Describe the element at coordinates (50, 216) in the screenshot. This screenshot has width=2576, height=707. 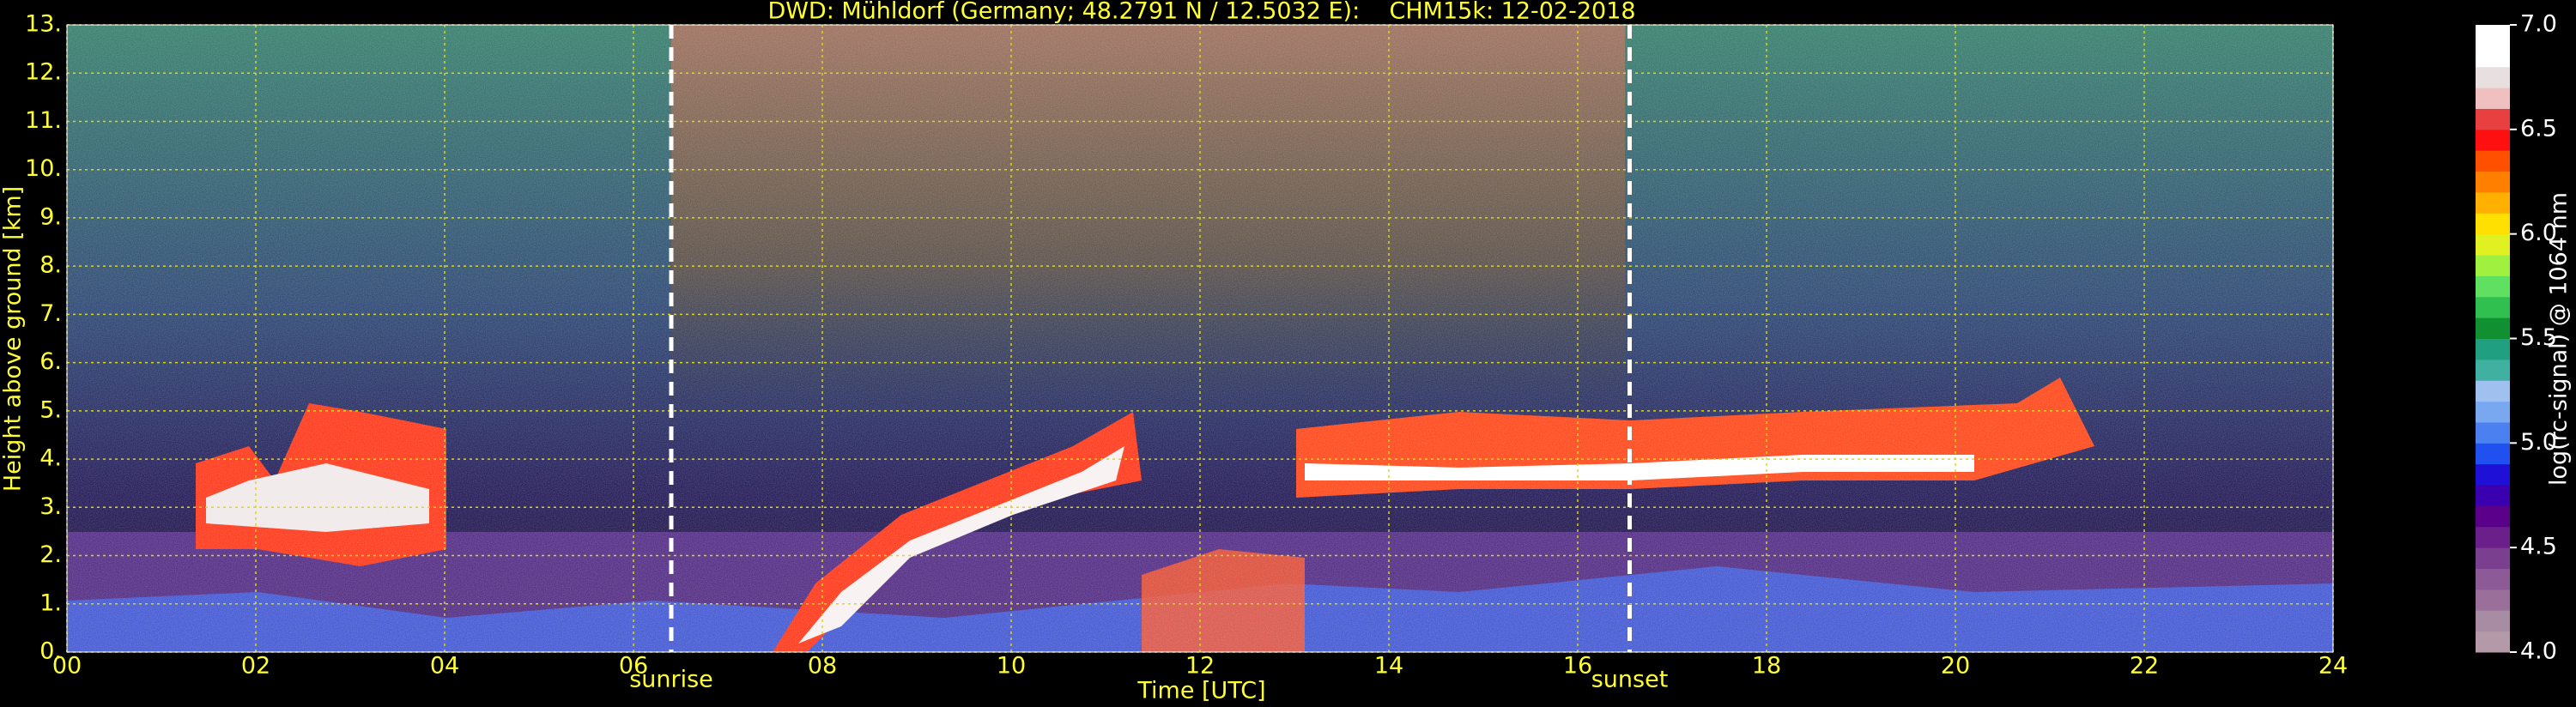
I see `y-tick-label: 9.` at that location.